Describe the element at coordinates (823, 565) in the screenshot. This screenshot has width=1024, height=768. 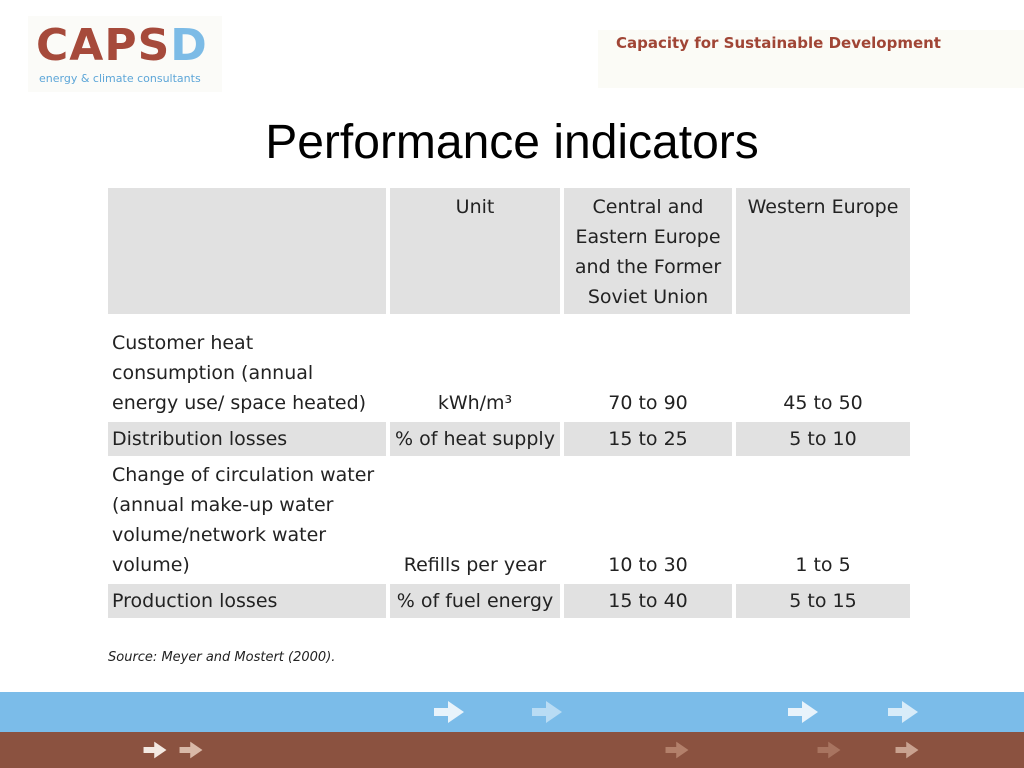
I see `row-we-value: 1 to 5` at that location.